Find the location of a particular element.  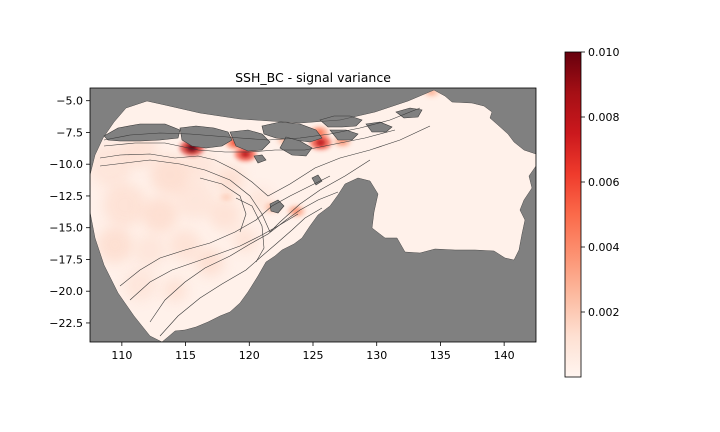

colorbar-tick-label: 0.008 is located at coordinates (604, 117).